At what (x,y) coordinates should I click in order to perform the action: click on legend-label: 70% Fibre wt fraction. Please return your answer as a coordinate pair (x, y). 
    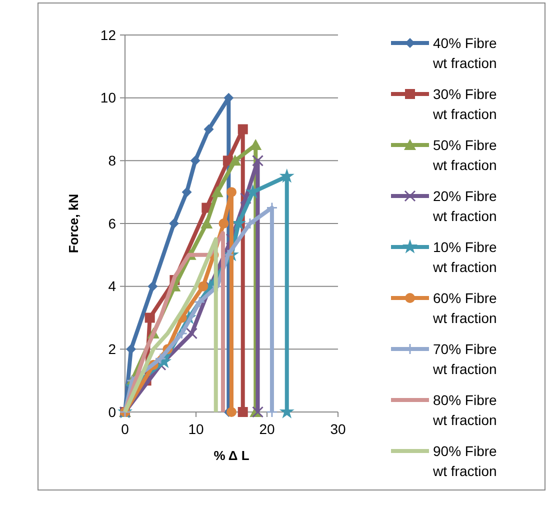
    Looking at the image, I should click on (465, 358).